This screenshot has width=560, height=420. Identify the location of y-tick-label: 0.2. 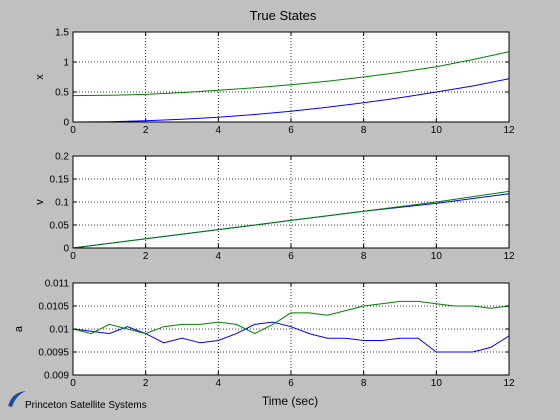
(62, 157).